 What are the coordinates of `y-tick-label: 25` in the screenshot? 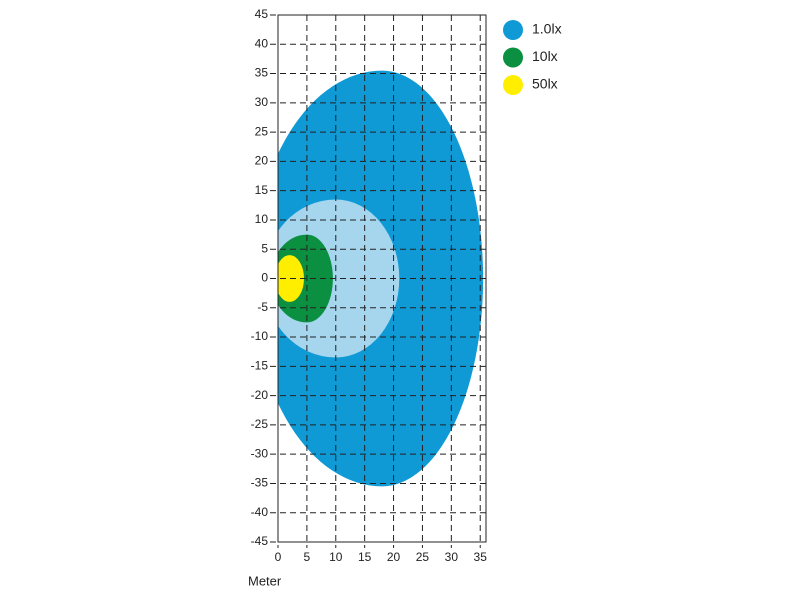 It's located at (262, 131).